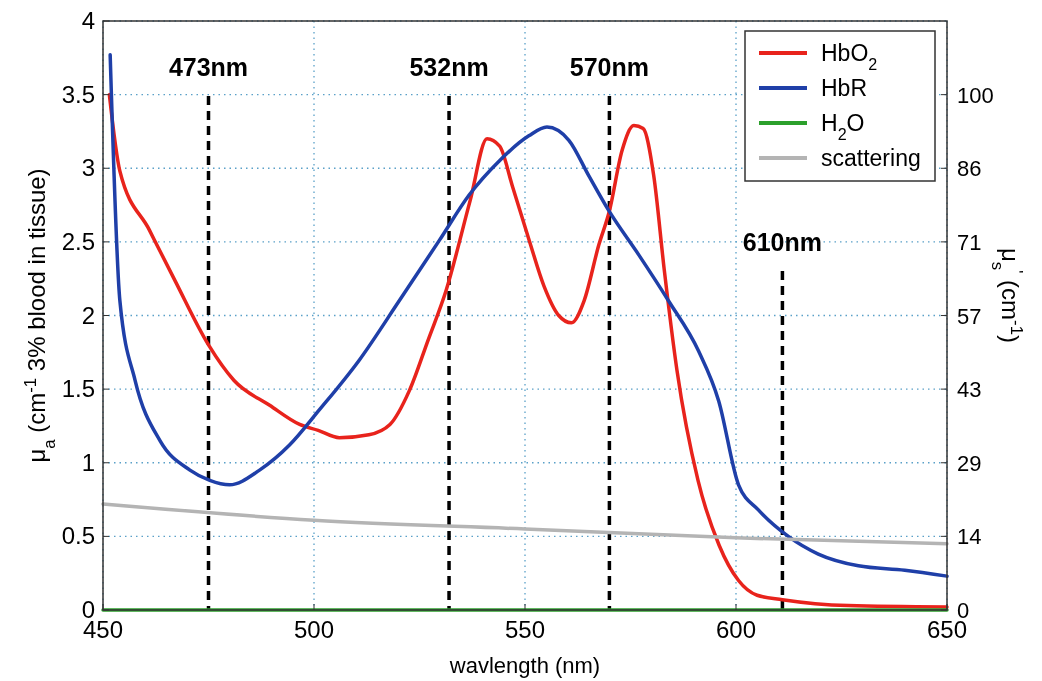 The width and height of the screenshot is (1042, 681). Describe the element at coordinates (88, 20) in the screenshot. I see `y-tick-label: 4` at that location.